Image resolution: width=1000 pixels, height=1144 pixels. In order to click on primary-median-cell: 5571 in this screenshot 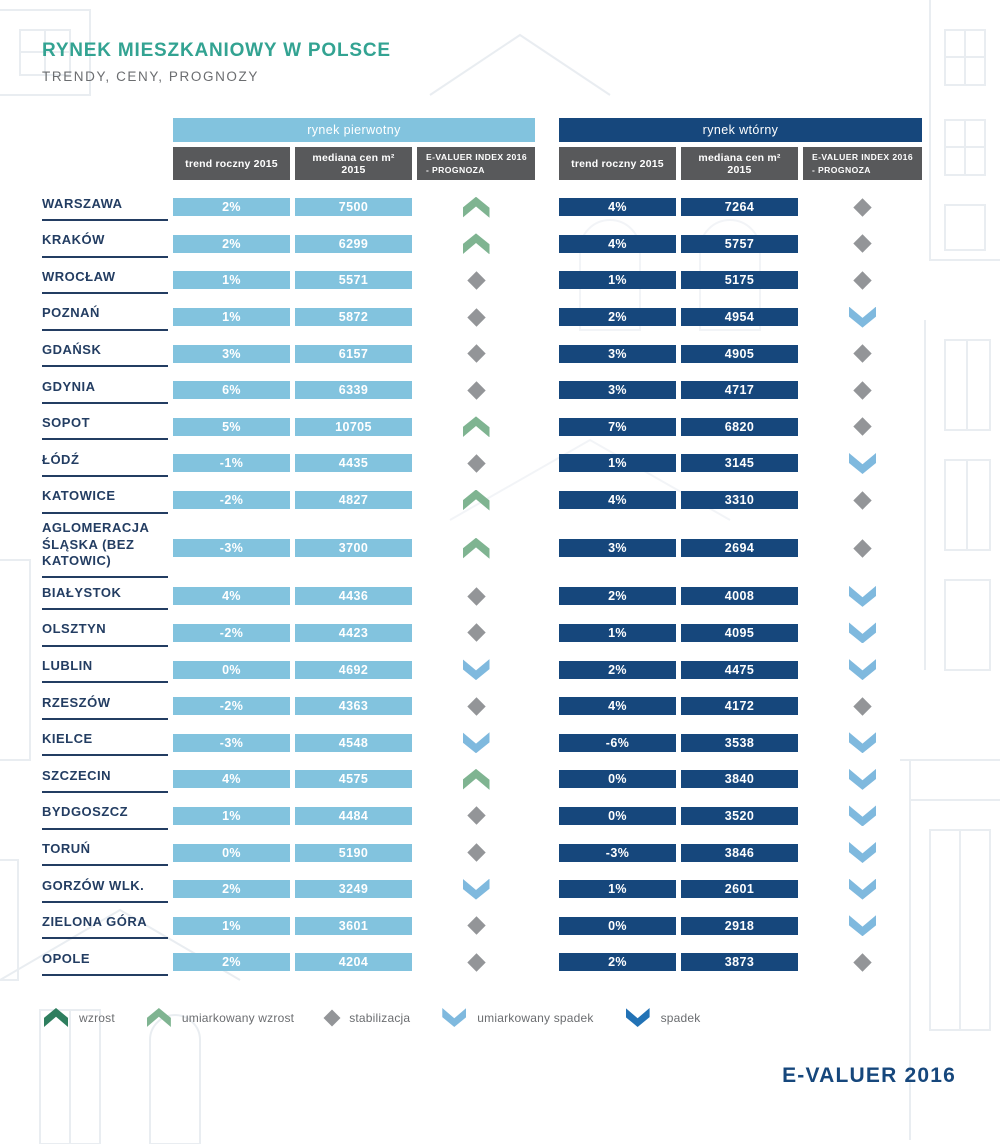, I will do `click(353, 280)`.